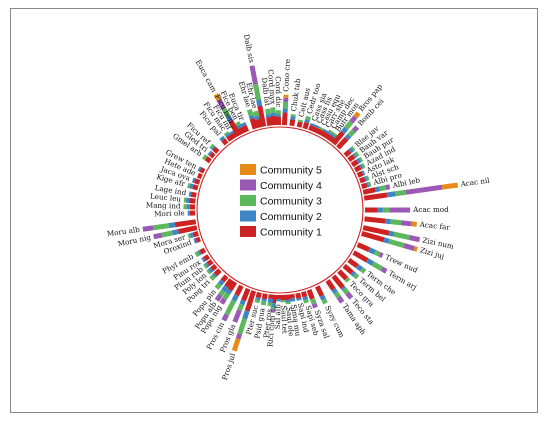  Describe the element at coordinates (291, 322) in the screenshot. I see `category-label: Saul ole` at that location.